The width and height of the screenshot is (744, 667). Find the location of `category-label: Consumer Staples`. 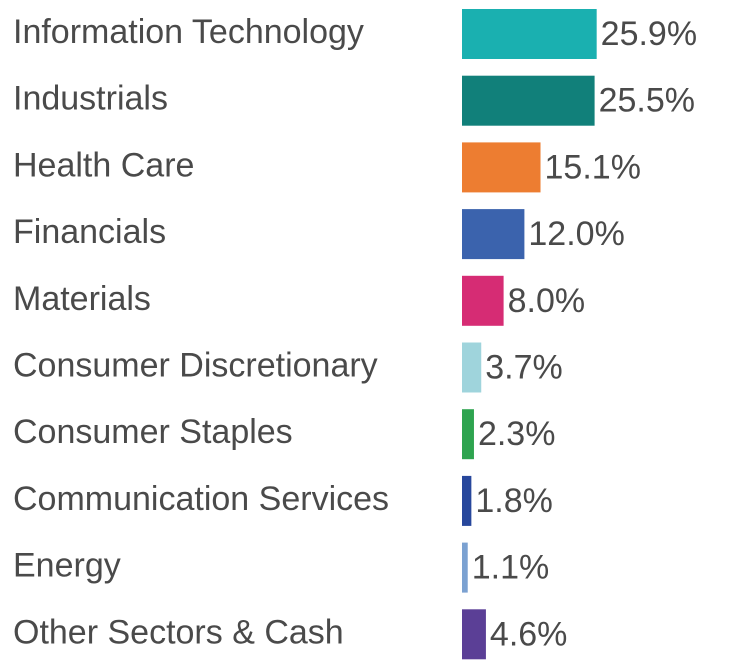

category-label: Consumer Staples is located at coordinates (153, 432).